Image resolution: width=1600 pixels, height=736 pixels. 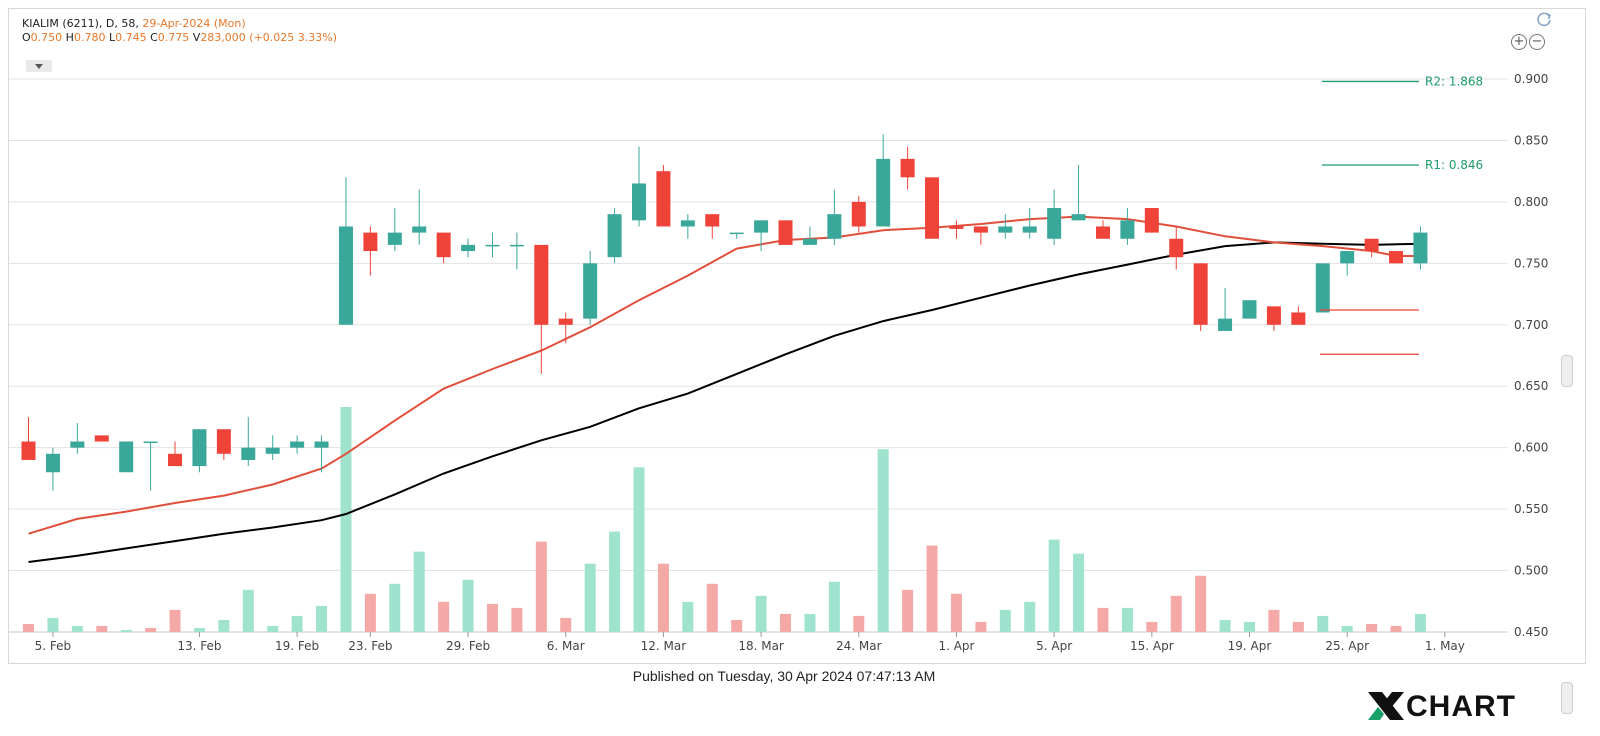 I want to click on scroll-handle, so click(x=1567, y=698).